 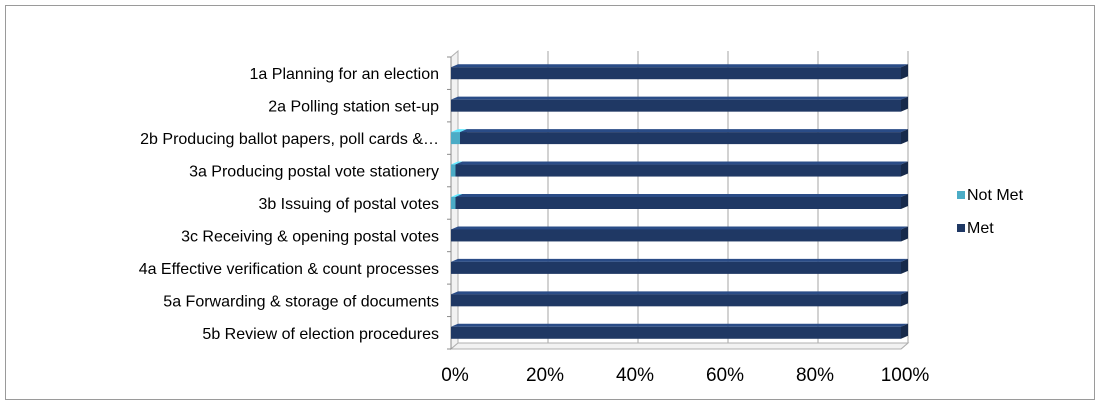 I want to click on category-label: 5a Forwarding & storage of documents, so click(x=301, y=301).